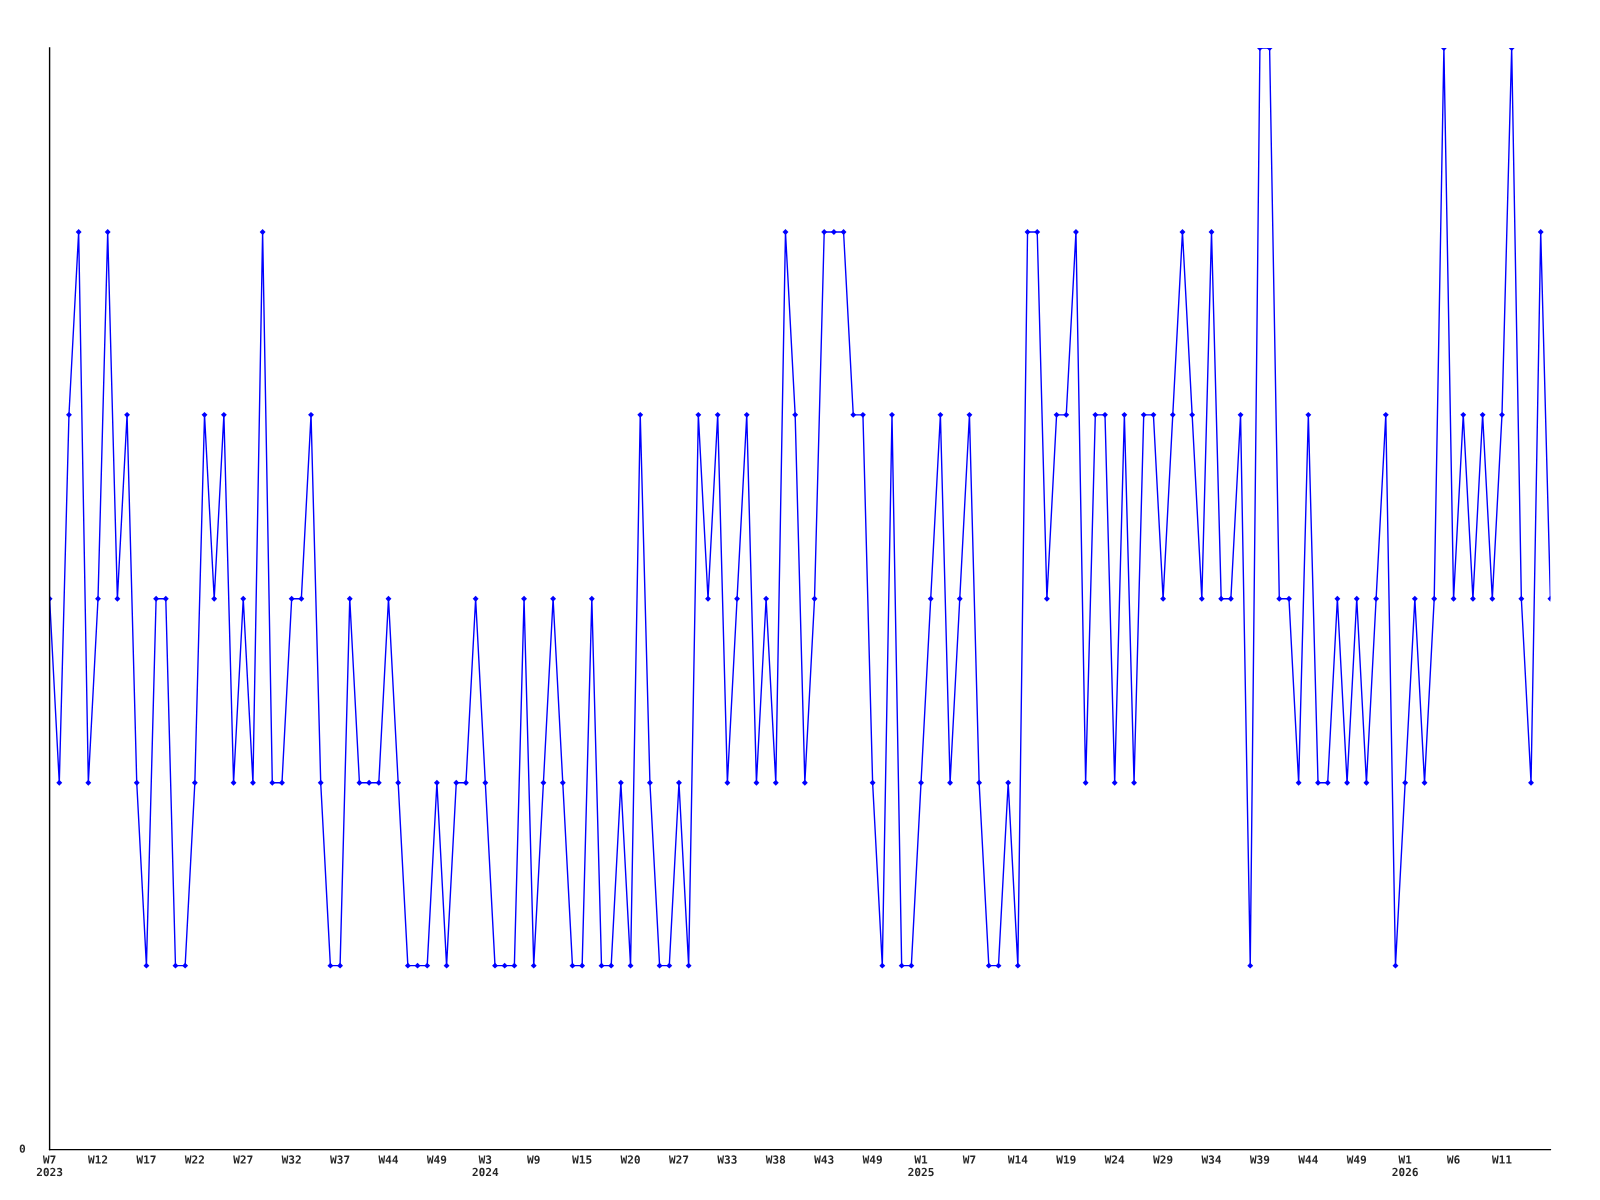 The image size is (1600, 1200). What do you see at coordinates (727, 1159) in the screenshot?
I see `x-tick-label: W33` at bounding box center [727, 1159].